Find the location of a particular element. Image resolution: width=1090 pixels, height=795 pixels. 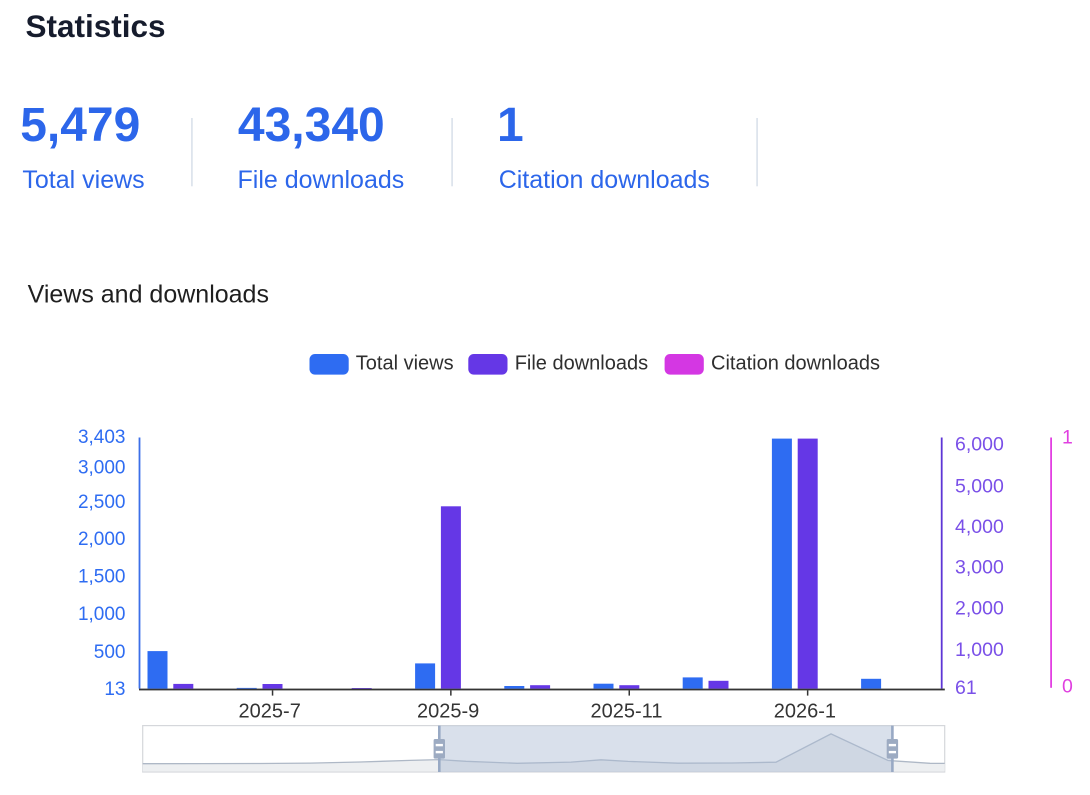

svg-text: 0 is located at coordinates (1067, 687).